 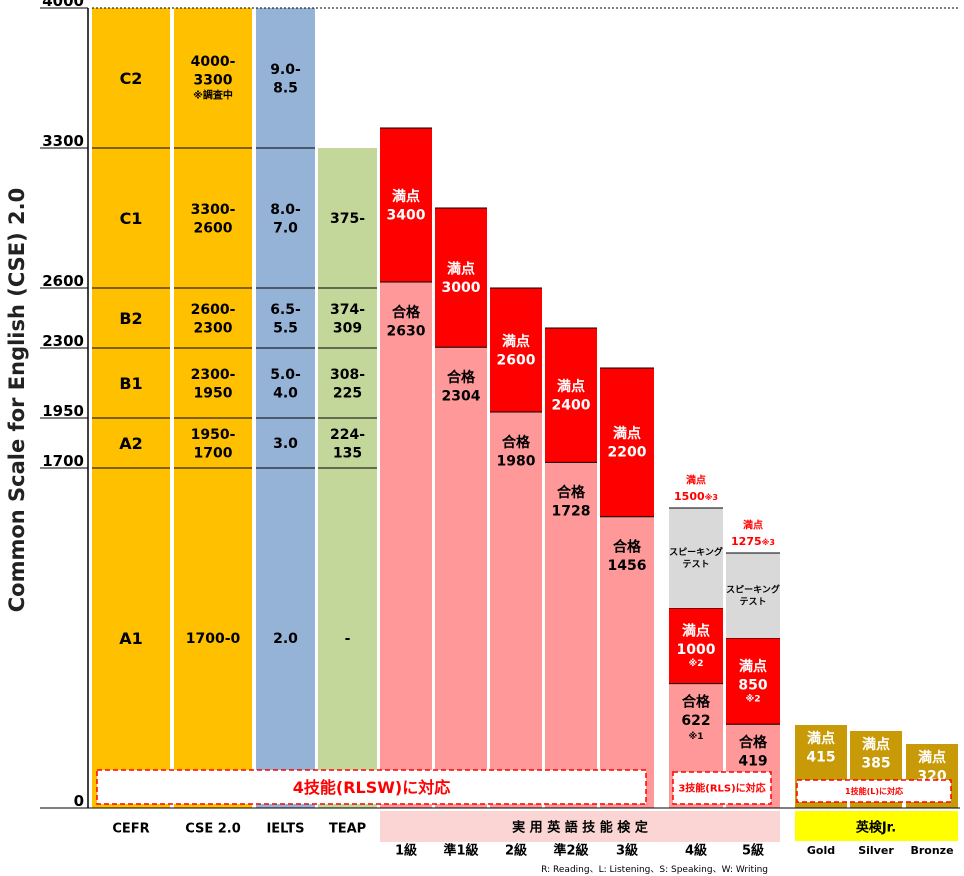 I want to click on eiken-grade-label: 1級, so click(x=406, y=851).